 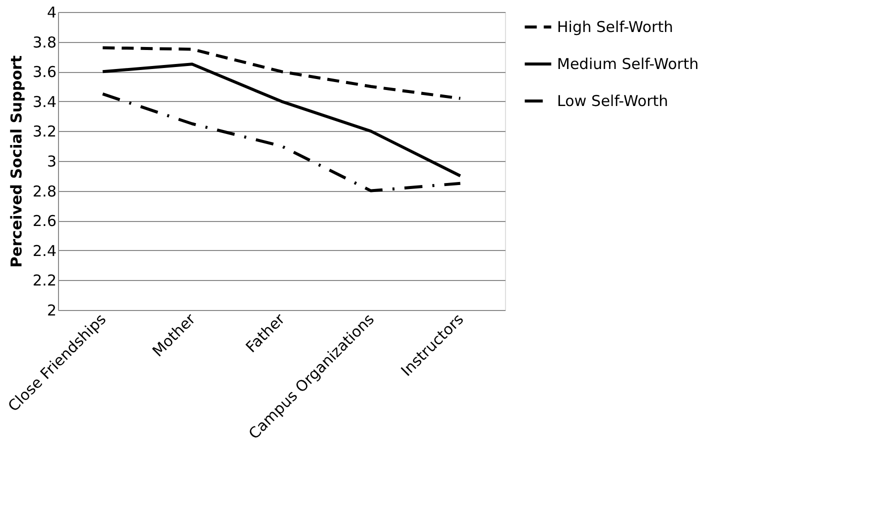 I want to click on legend-label: High Self-Worth, so click(x=615, y=27).